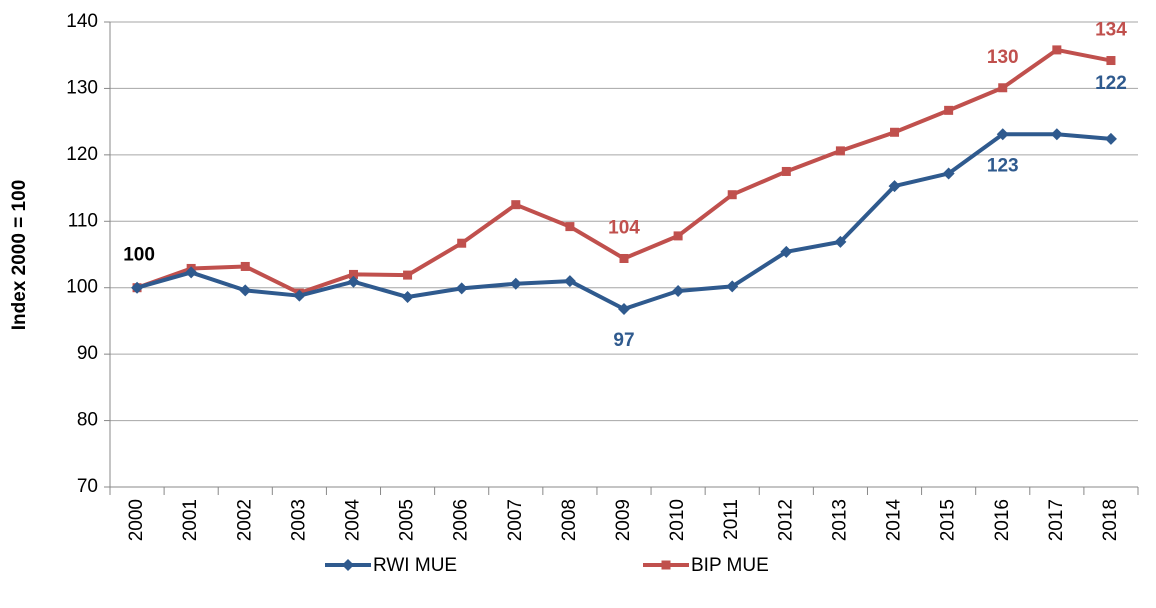  Describe the element at coordinates (1111, 30) in the screenshot. I see `data-label: 134` at that location.